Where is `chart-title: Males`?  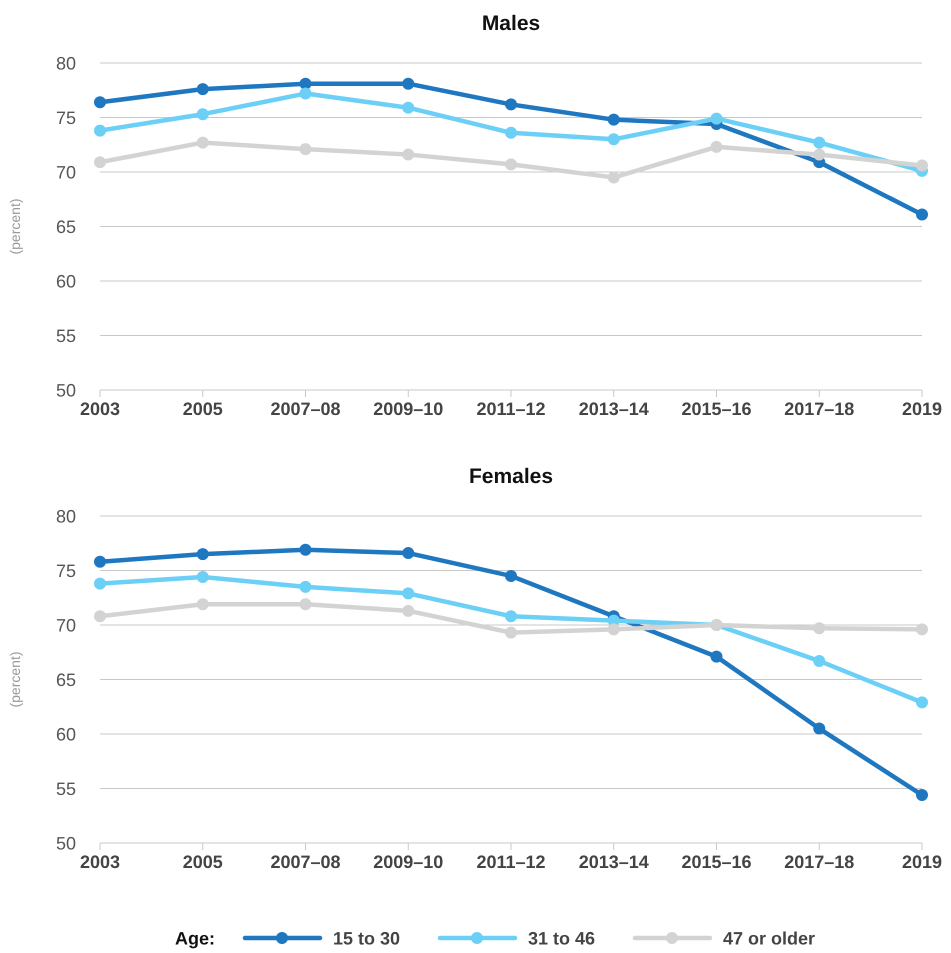
chart-title: Males is located at coordinates (511, 23).